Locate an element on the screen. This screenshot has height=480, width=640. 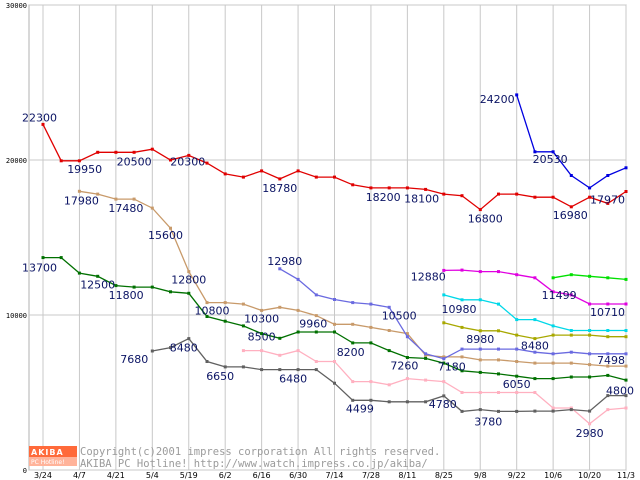
series-pink is located at coordinates (434, 387).